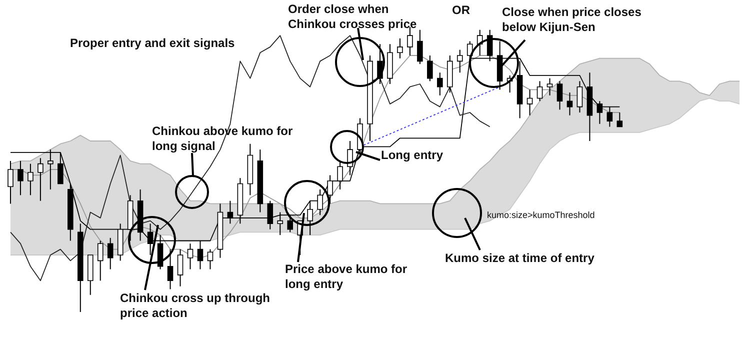  What do you see at coordinates (346, 277) in the screenshot?
I see `annotation: Price above kumo for long entry` at bounding box center [346, 277].